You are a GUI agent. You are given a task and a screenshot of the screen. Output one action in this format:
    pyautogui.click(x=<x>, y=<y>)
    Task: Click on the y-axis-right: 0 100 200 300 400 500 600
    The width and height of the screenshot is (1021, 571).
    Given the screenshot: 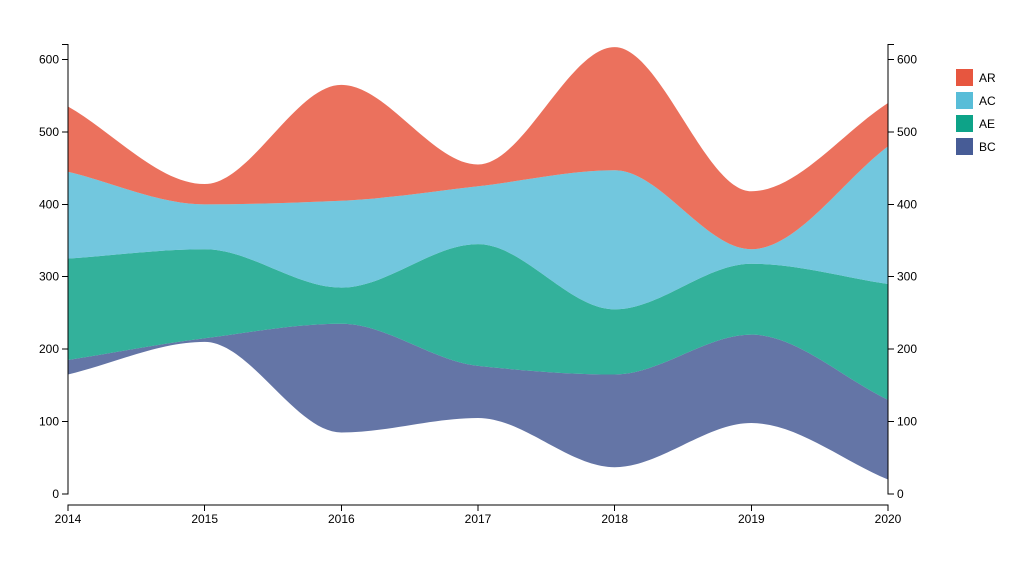 What is the action you would take?
    pyautogui.click(x=902, y=272)
    